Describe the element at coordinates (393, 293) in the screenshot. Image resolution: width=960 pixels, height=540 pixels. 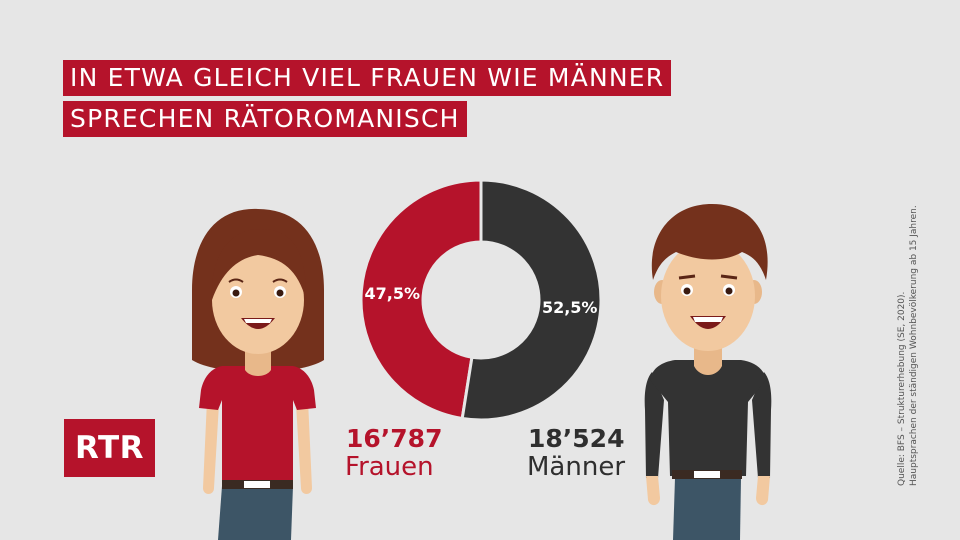
I see `donut-label-frauen: 47,5%` at that location.